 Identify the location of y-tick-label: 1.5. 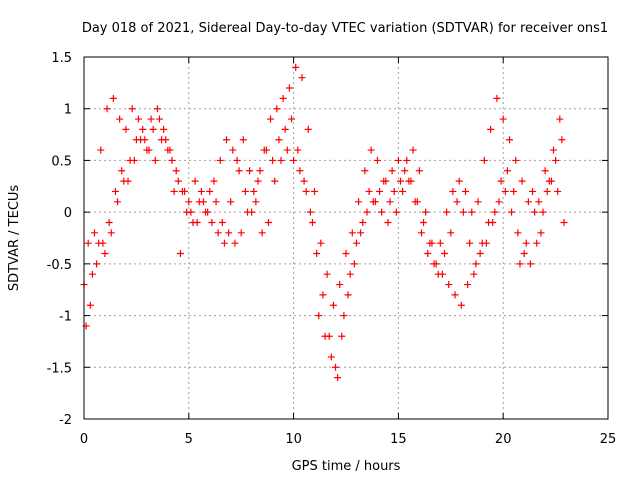
(61, 58).